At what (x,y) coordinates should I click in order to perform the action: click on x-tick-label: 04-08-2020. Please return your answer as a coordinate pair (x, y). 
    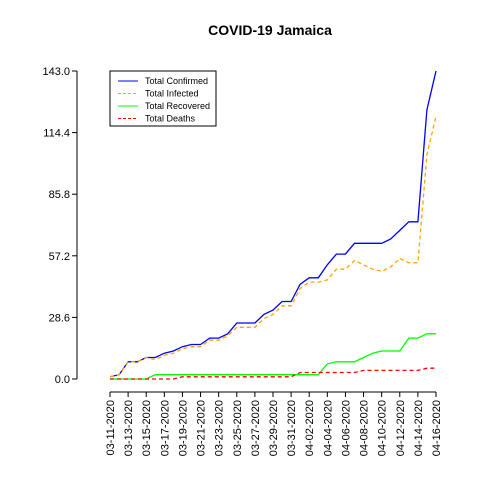
    Looking at the image, I should click on (365, 428).